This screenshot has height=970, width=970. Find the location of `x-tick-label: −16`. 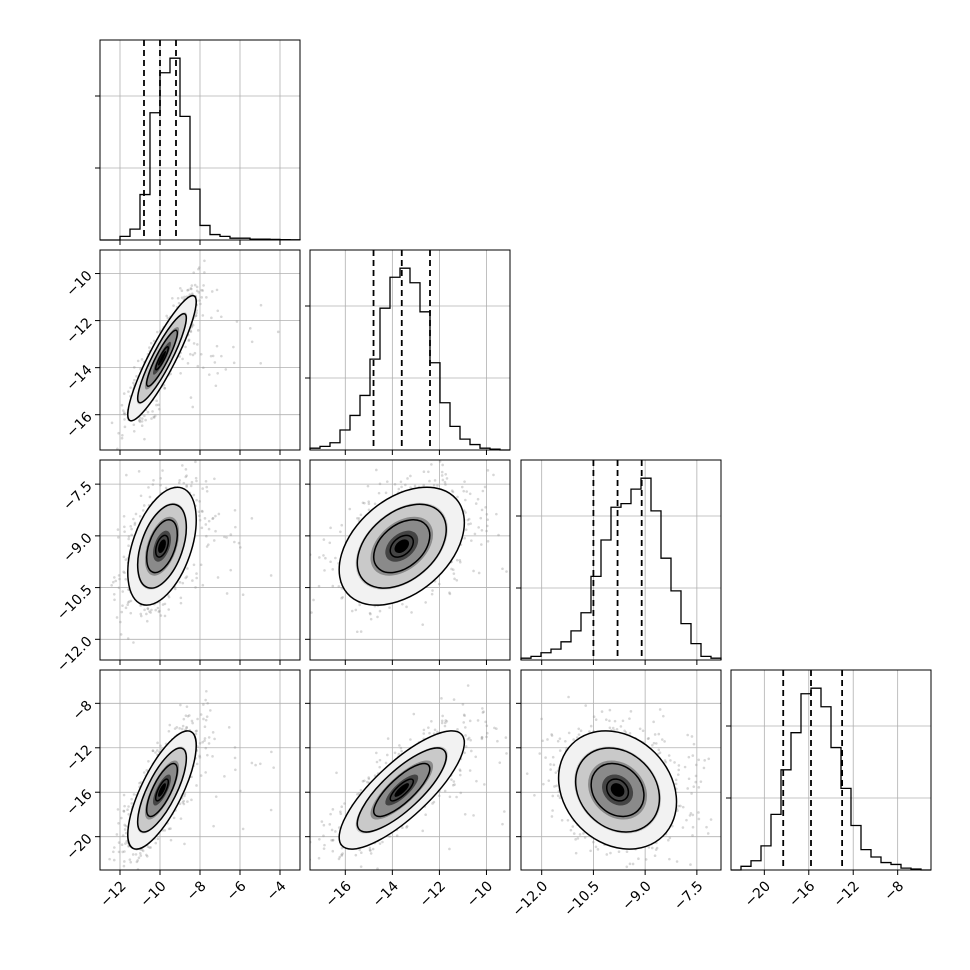

x-tick-label: −16 is located at coordinates (802, 894).